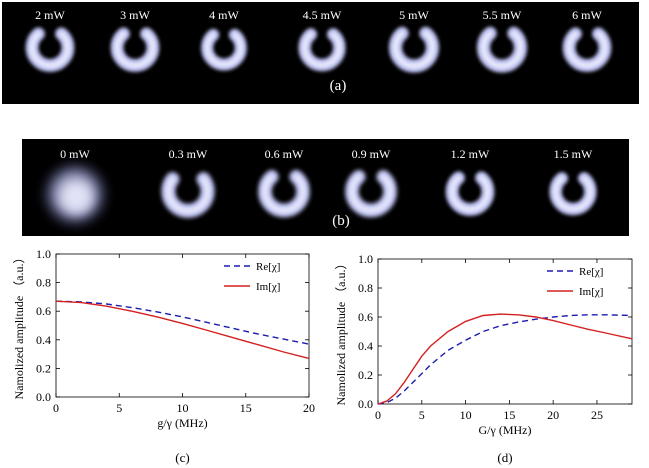  What do you see at coordinates (573, 154) in the screenshot?
I see `panel-b-power-label: 1.5 mW` at bounding box center [573, 154].